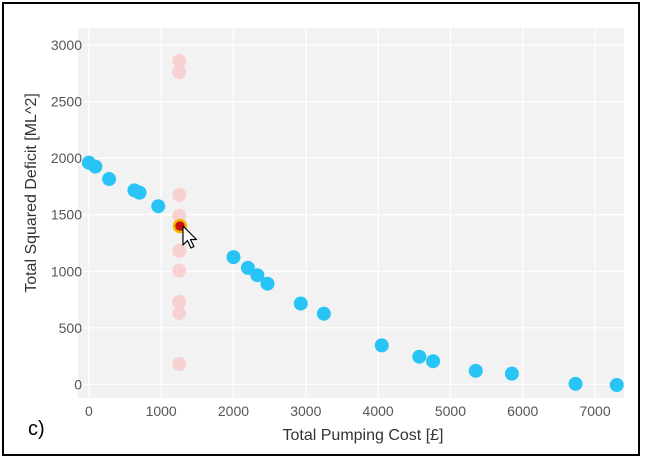 The width and height of the screenshot is (646, 461). What do you see at coordinates (66, 271) in the screenshot?
I see `y-tick-label: 1000` at bounding box center [66, 271].